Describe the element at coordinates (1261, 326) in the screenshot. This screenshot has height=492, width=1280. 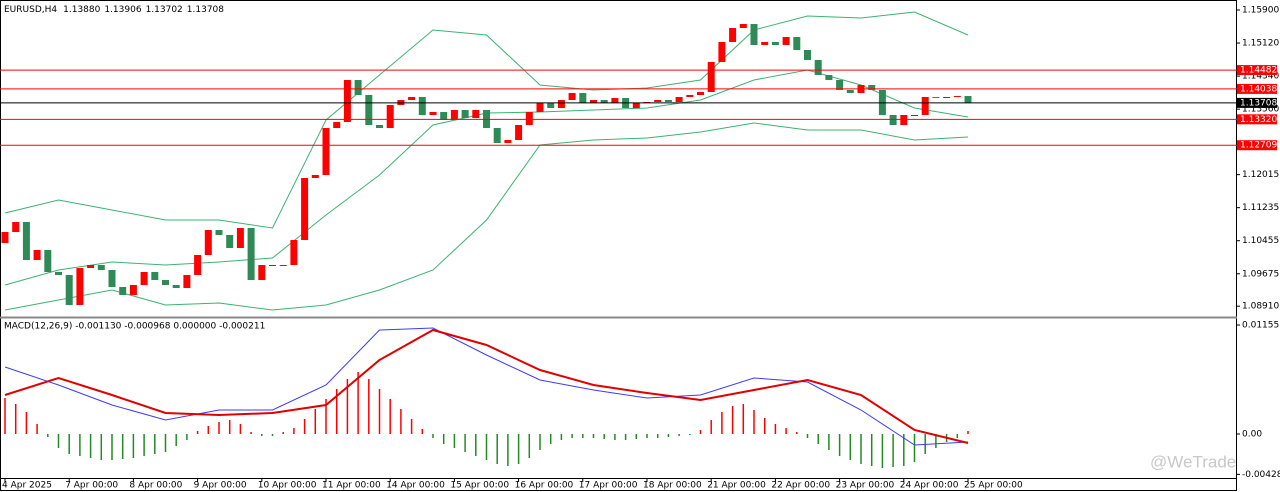
I see `y-tick-label: 0.011553` at that location.